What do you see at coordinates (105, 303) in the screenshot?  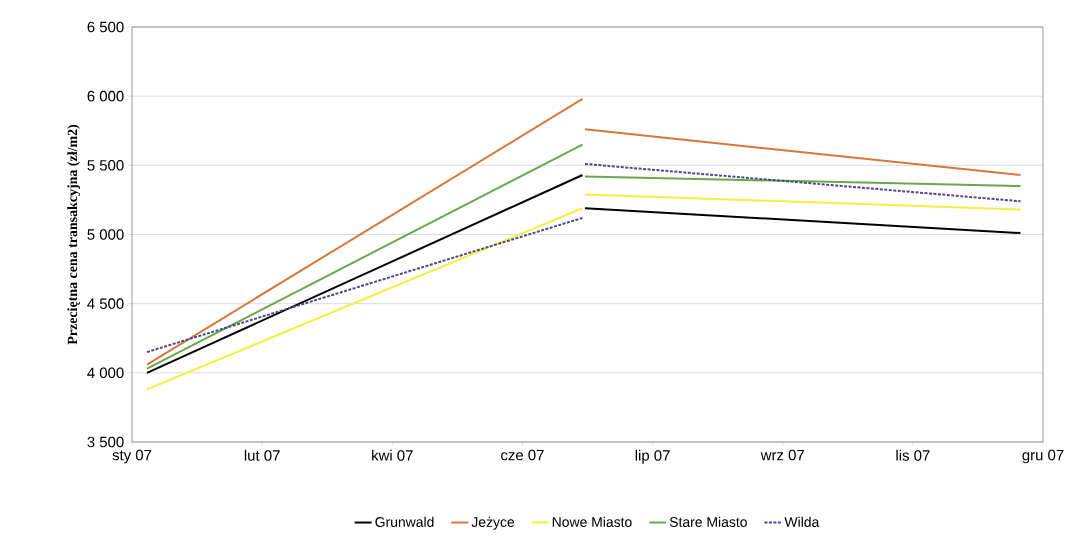 I see `y-tick-label: 4 500` at bounding box center [105, 303].